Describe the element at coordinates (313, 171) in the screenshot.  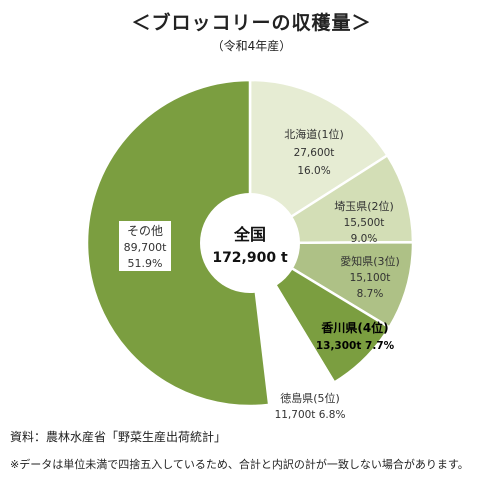
I see `slice-label-percent-0: 16.0%` at that location.